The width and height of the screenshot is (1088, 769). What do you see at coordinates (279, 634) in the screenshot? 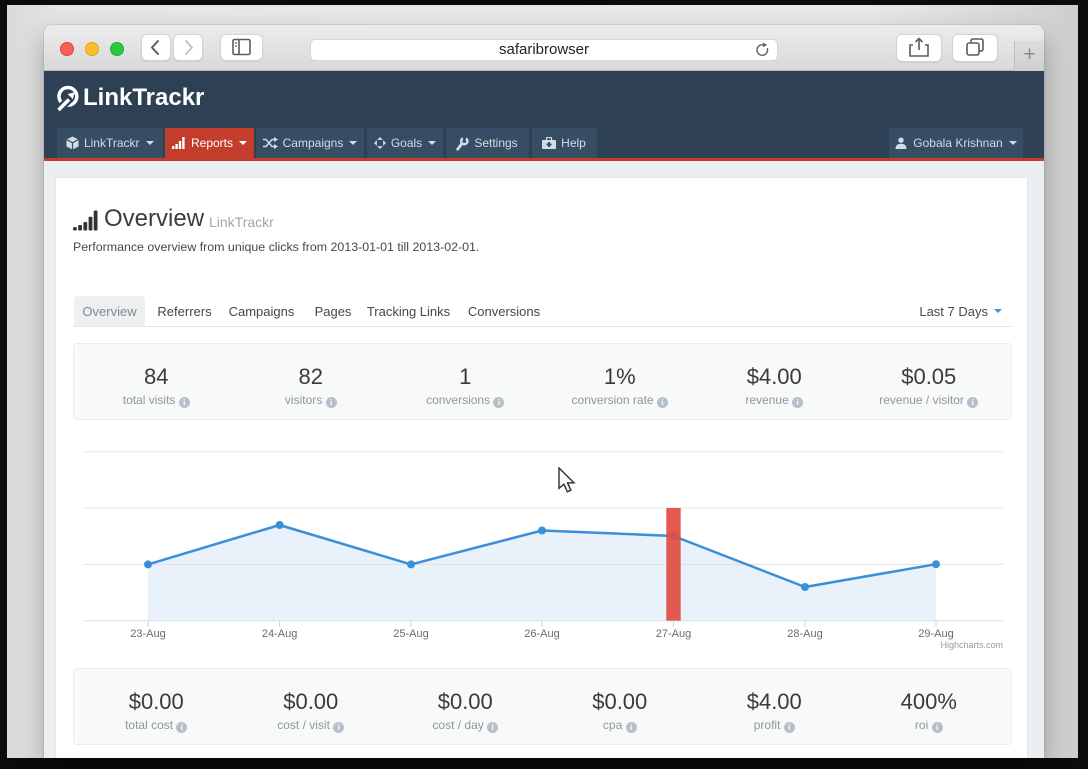
I see `svg-text: 24-Aug` at bounding box center [279, 634].